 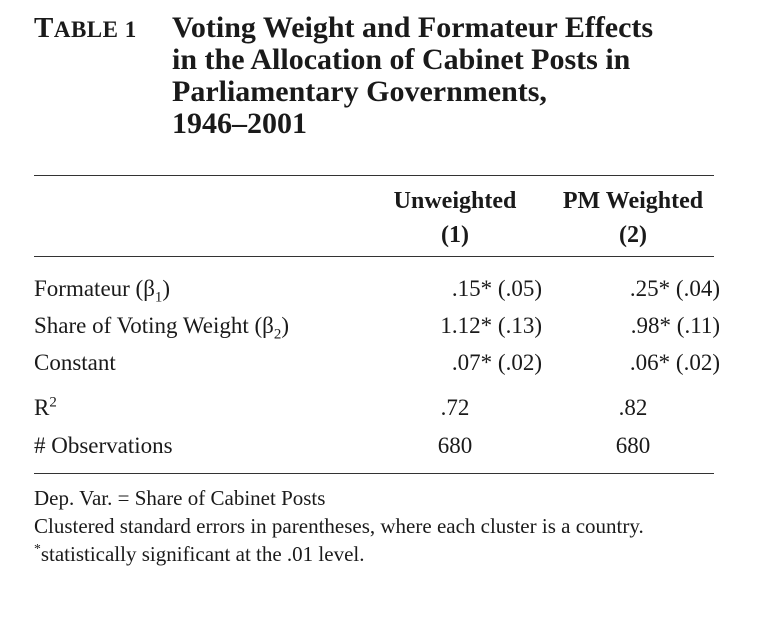 I want to click on cell-unweighted: 1.12* (.13), so click(x=491, y=325).